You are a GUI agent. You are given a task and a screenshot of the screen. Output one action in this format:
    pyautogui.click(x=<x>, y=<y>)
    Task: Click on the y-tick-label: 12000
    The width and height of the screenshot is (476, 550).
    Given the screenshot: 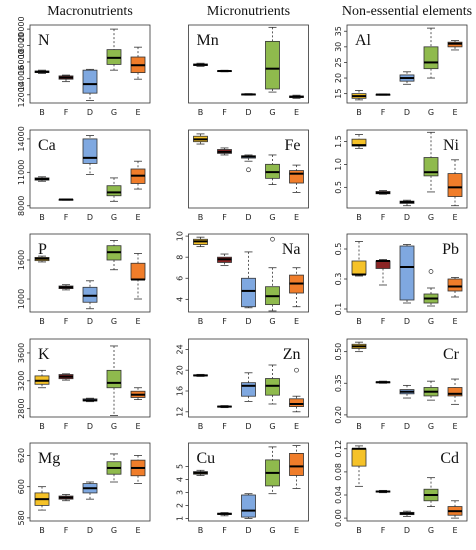 What is the action you would take?
    pyautogui.click(x=21, y=94)
    